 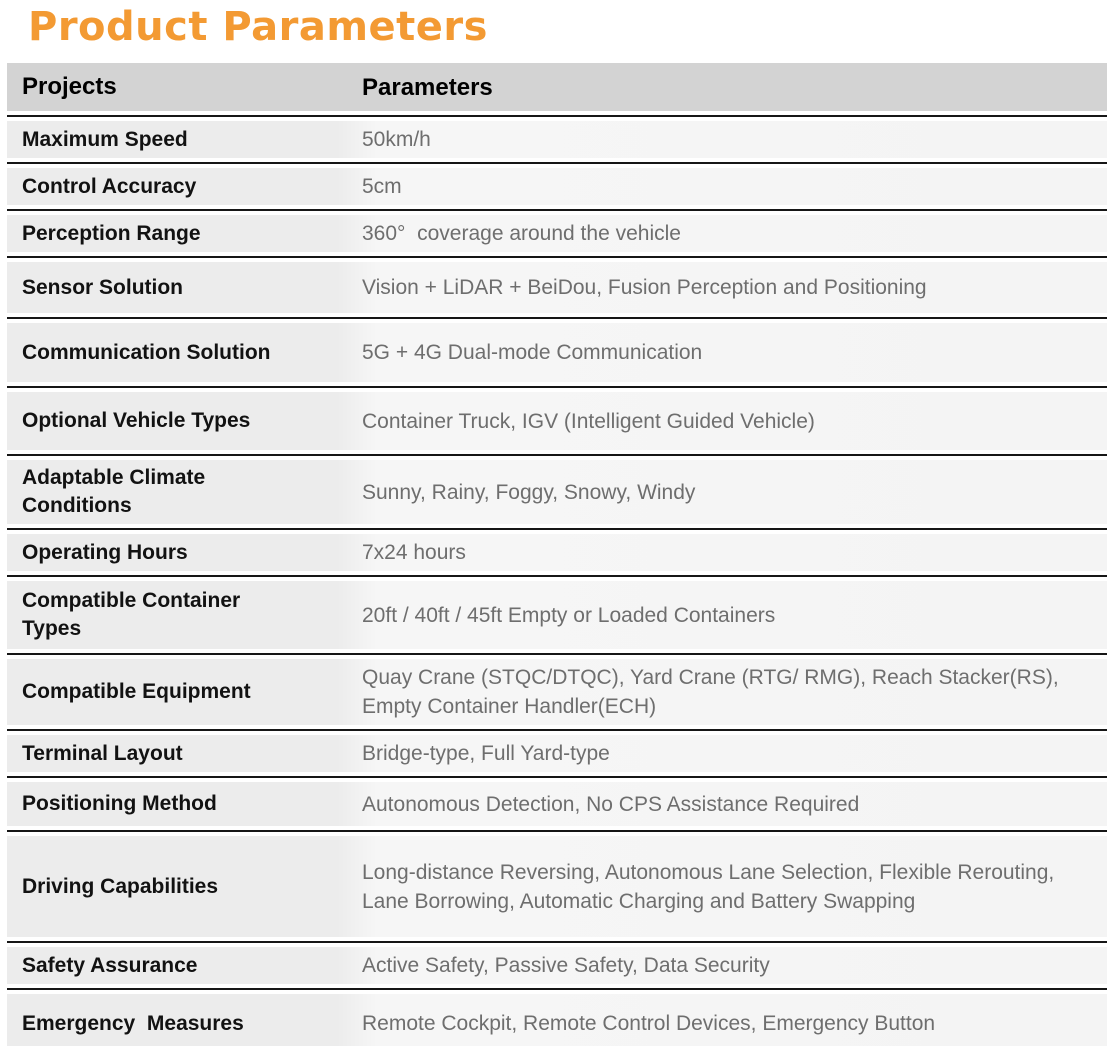 What do you see at coordinates (146, 352) in the screenshot?
I see `row-project: Communication Solution` at bounding box center [146, 352].